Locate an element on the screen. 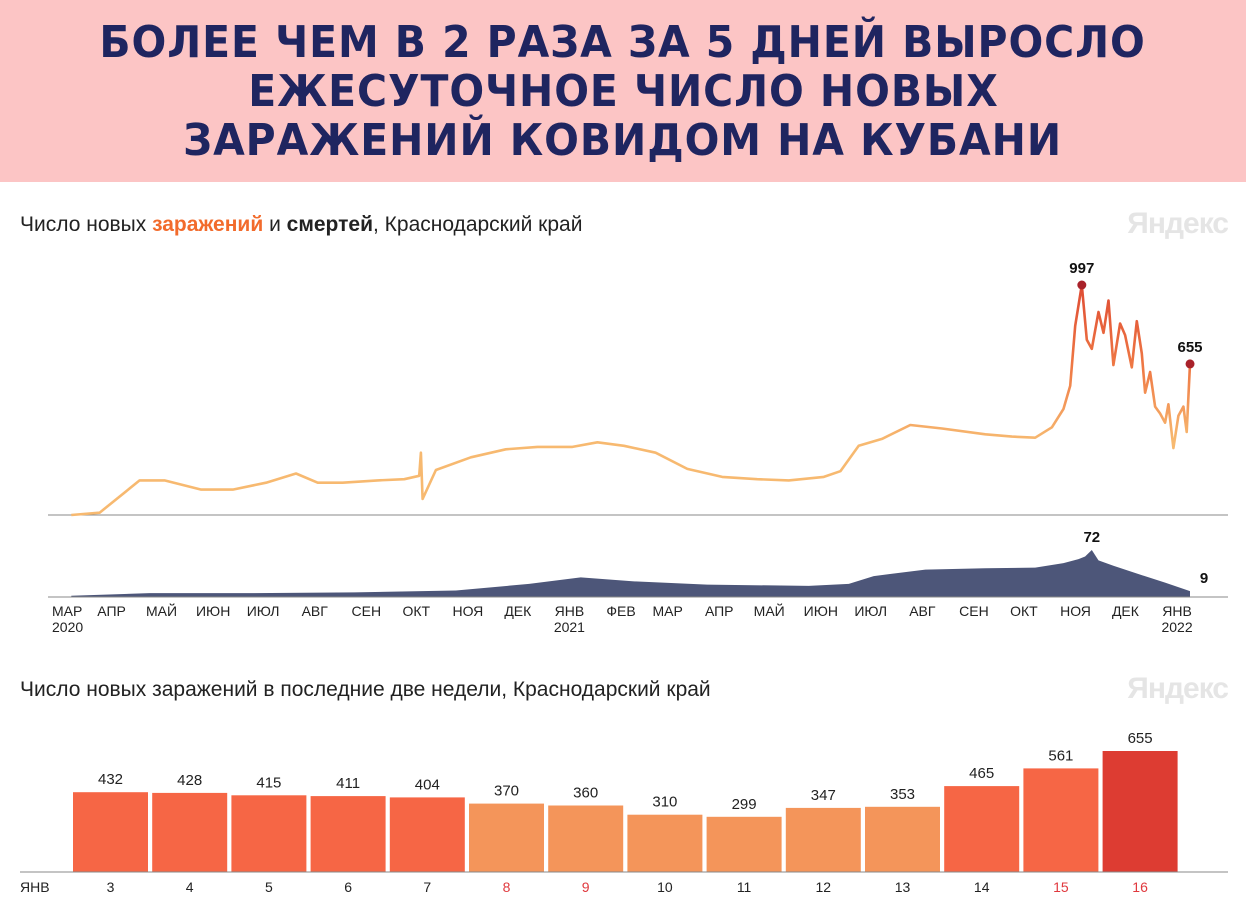 The width and height of the screenshot is (1246, 920). headline-line-1: БОЛЕЕ ЧЕМ В 2 РАЗА ЗА 5 ДНЕЙ ВЫРОСЛО is located at coordinates (623, 42).